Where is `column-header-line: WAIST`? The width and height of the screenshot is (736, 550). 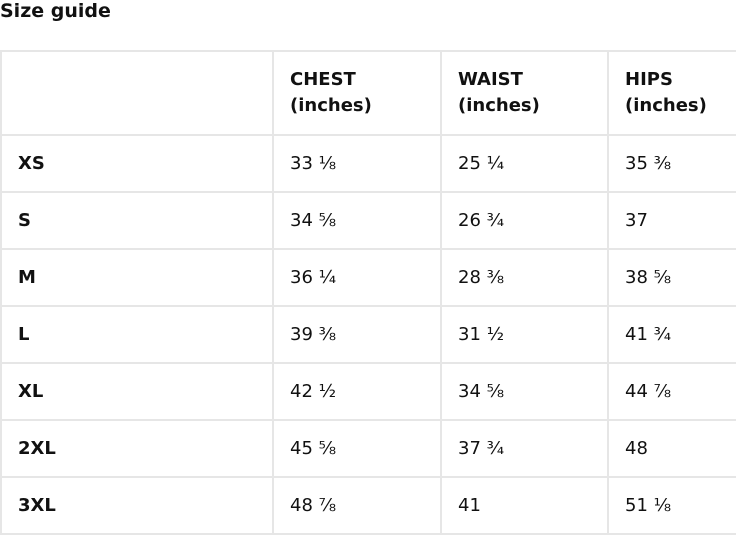
column-header-line: WAIST is located at coordinates (490, 79).